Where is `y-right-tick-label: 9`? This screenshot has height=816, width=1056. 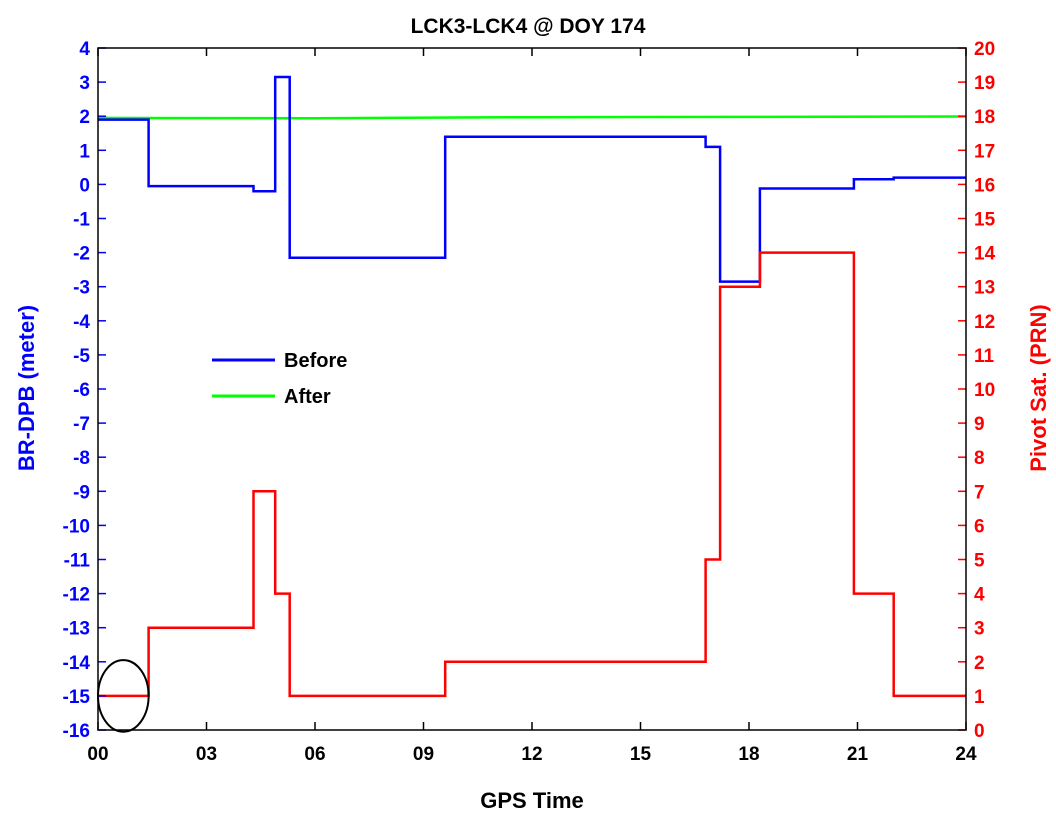 y-right-tick-label: 9 is located at coordinates (979, 424).